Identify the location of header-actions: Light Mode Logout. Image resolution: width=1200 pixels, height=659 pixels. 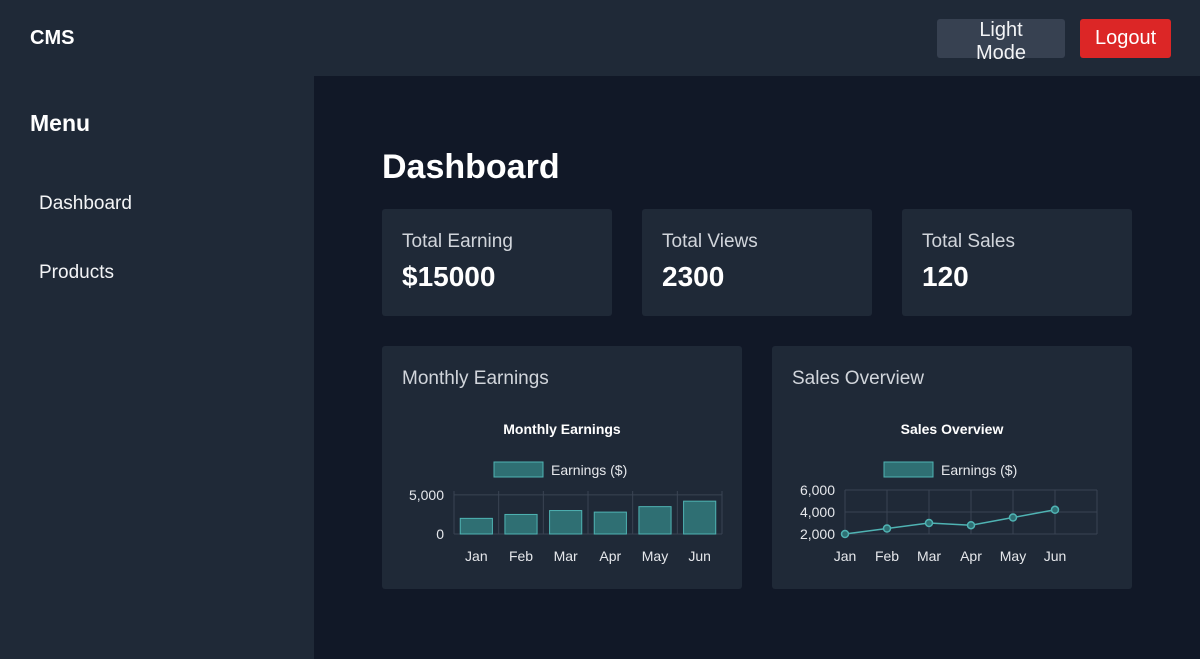
(1054, 41).